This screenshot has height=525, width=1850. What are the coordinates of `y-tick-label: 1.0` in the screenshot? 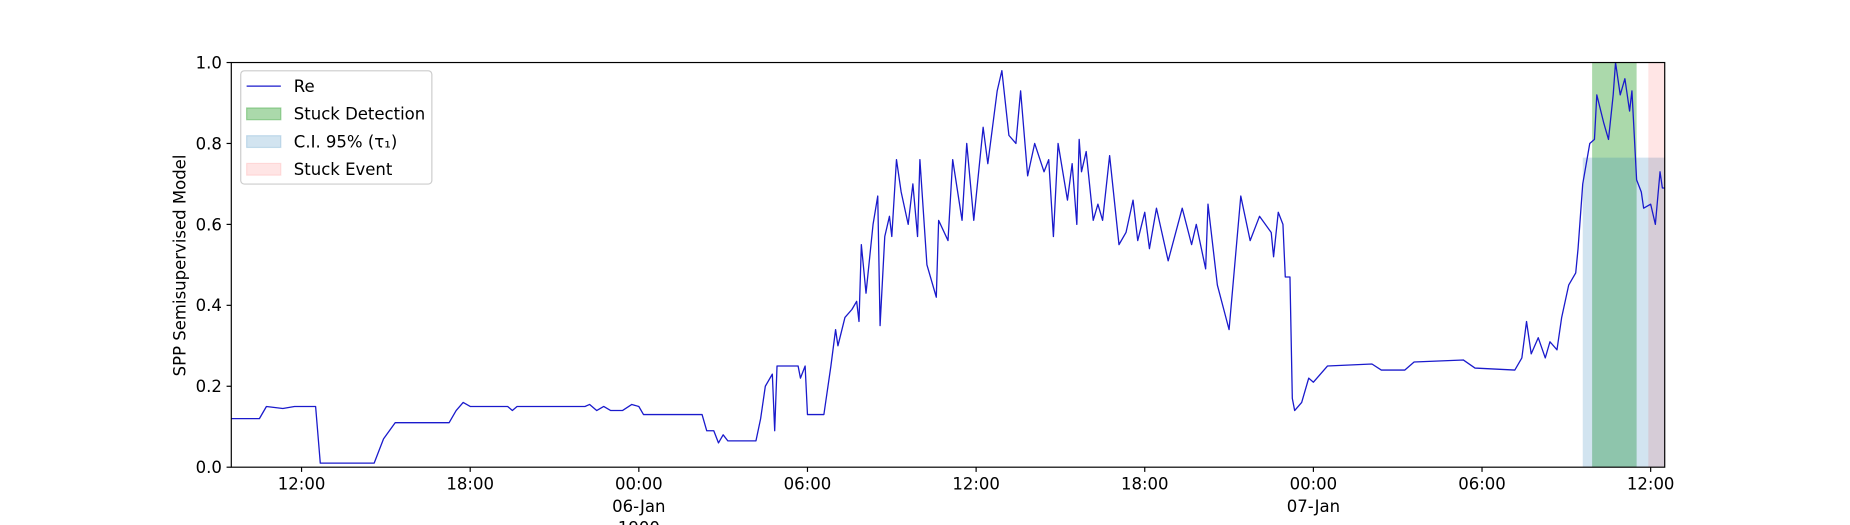 It's located at (209, 62).